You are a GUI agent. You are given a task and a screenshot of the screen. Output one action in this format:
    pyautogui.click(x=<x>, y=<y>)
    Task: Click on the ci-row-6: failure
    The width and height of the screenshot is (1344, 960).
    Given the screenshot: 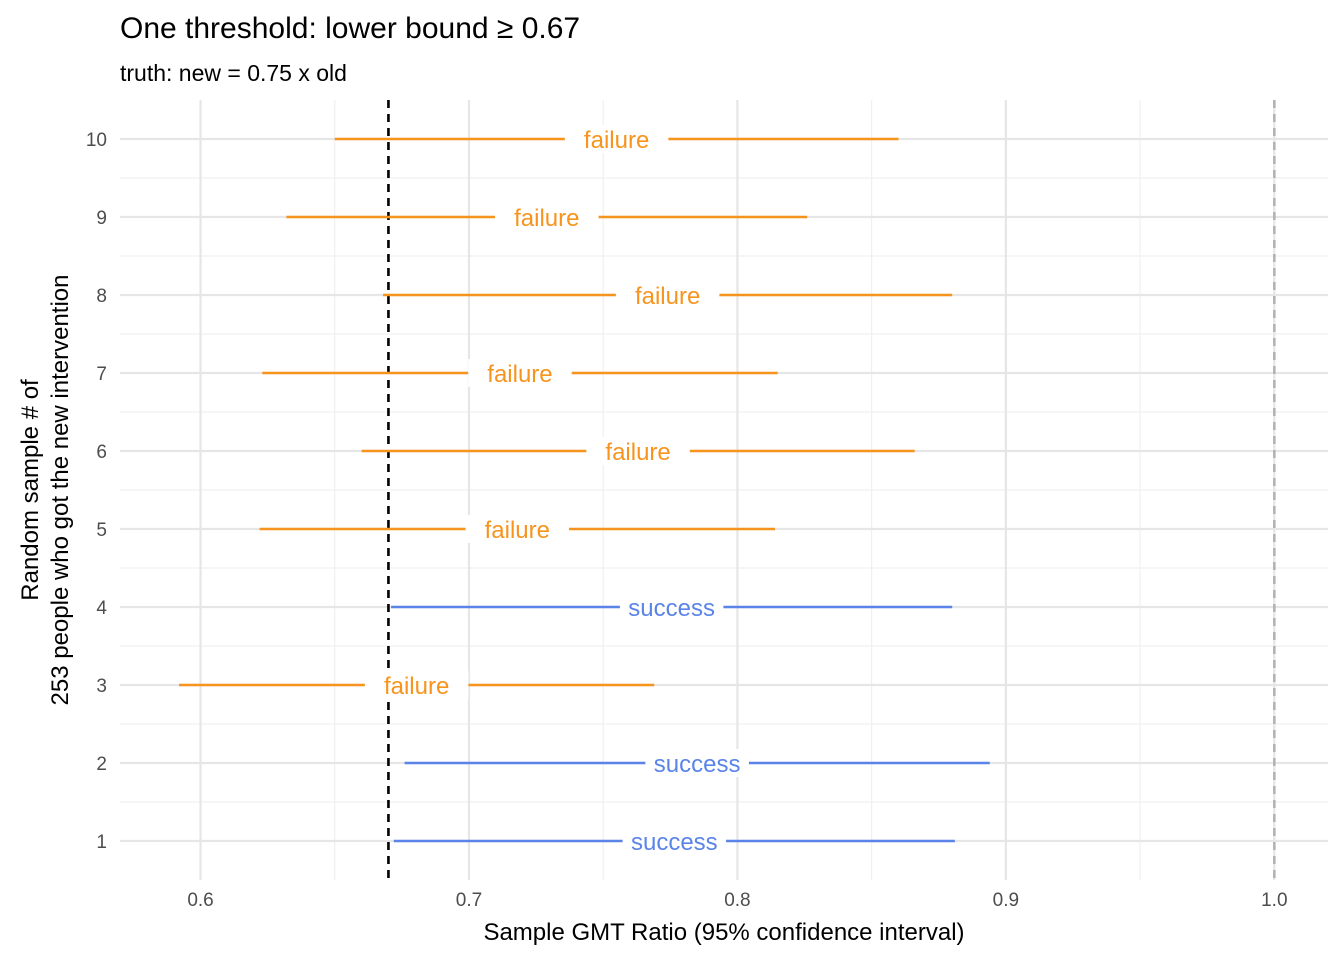 What is the action you would take?
    pyautogui.click(x=638, y=451)
    